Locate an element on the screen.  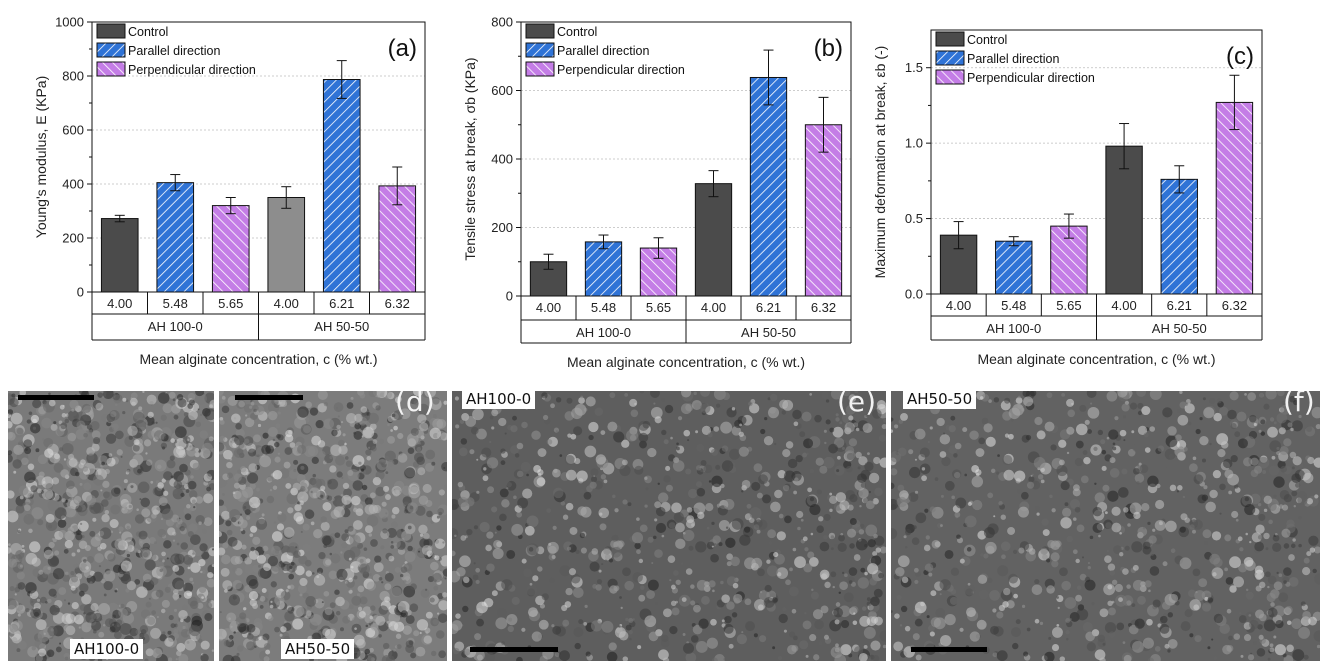
x-category-label: 6.32 is located at coordinates (397, 303).